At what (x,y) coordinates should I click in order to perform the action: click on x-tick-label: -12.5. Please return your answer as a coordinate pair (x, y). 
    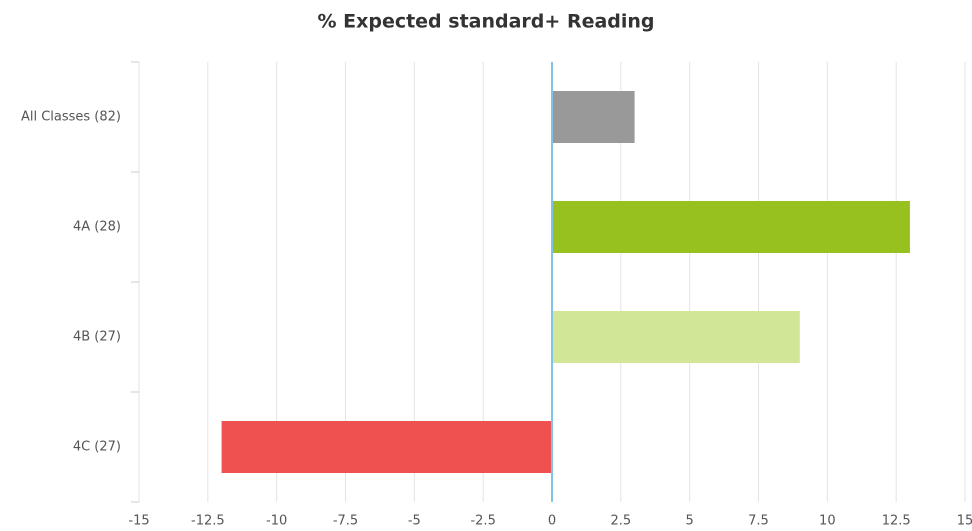
    Looking at the image, I should click on (208, 521).